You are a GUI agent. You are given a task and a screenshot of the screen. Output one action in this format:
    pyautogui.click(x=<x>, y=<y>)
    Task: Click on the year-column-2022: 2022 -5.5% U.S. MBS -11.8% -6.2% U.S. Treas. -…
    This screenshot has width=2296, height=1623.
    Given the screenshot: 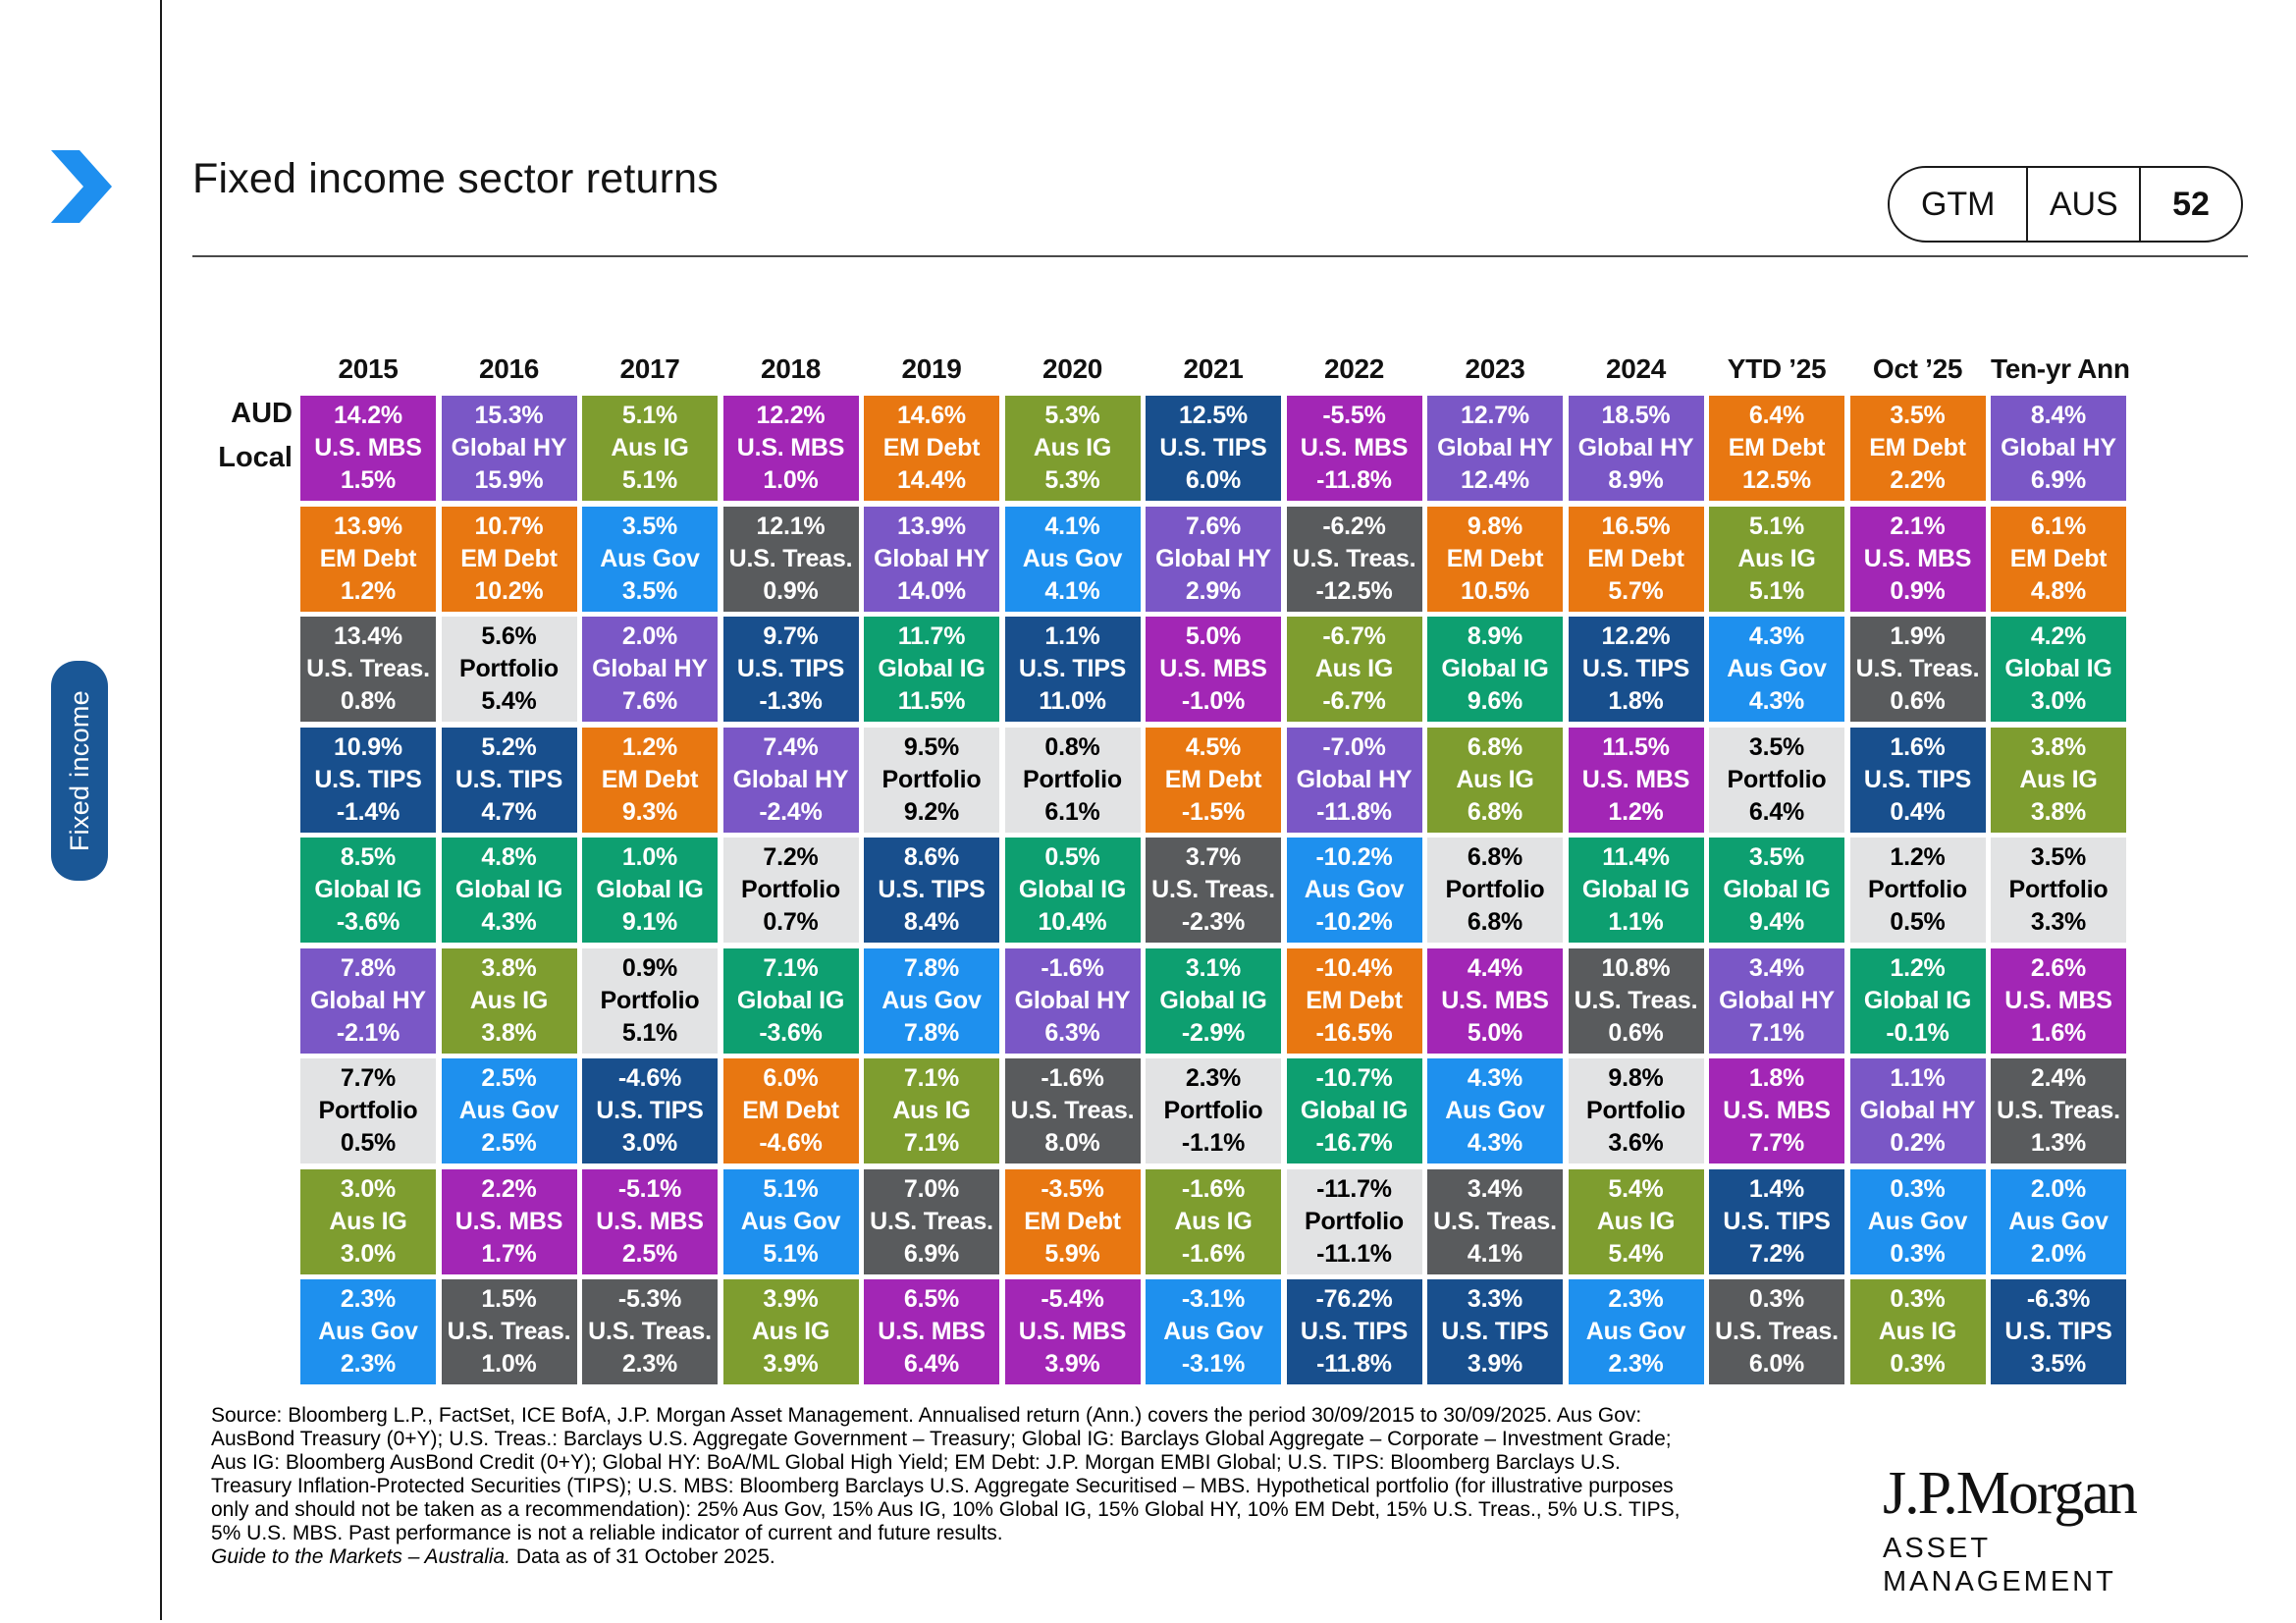 What is the action you would take?
    pyautogui.click(x=1354, y=868)
    